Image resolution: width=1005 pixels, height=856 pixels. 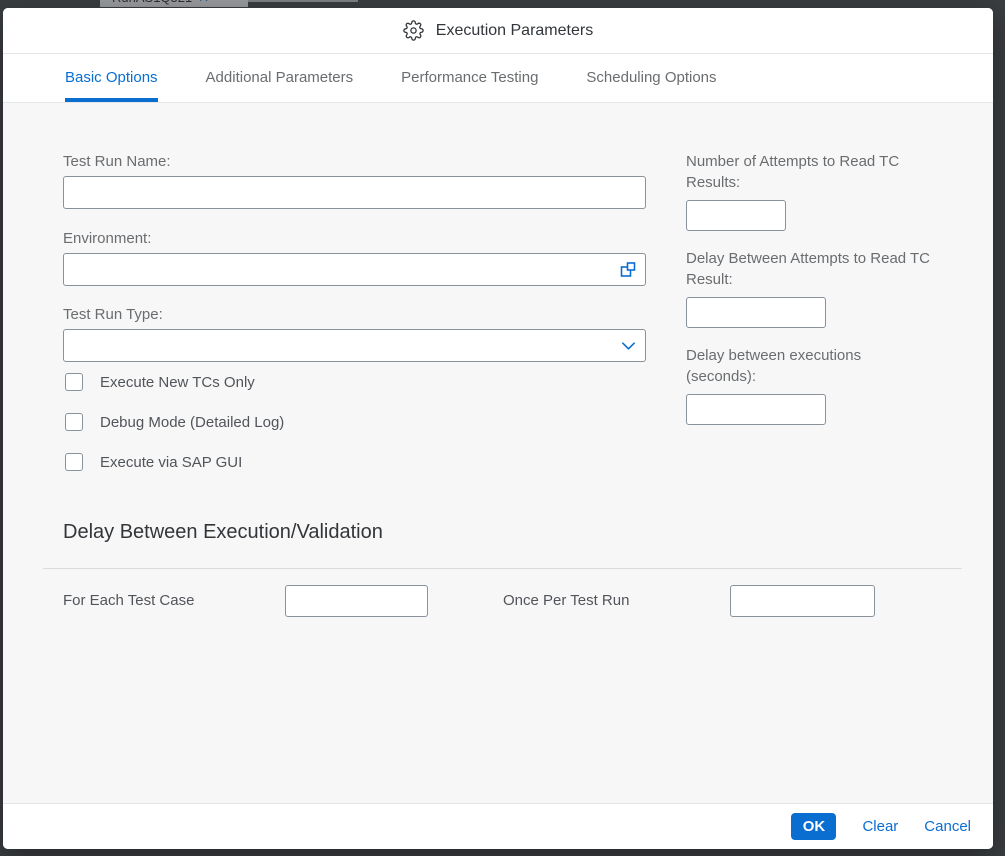 I want to click on once-per-test-run-input, so click(x=802, y=601).